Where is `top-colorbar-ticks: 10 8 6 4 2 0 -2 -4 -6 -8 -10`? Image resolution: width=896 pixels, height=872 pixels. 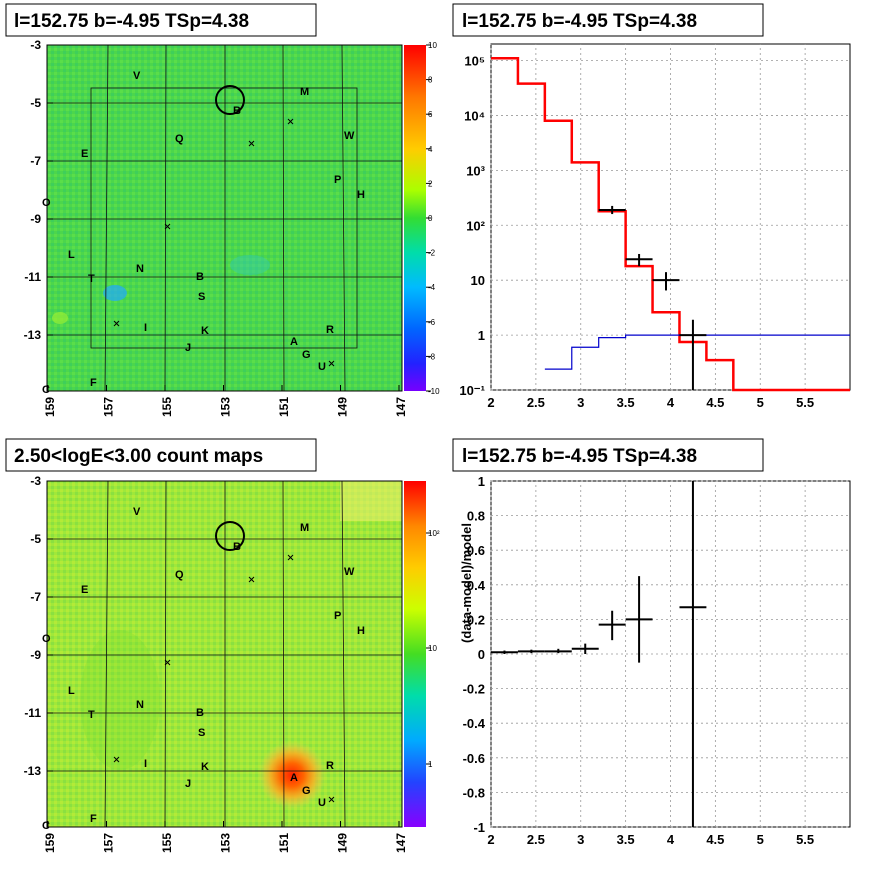 top-colorbar-ticks: 10 8 6 4 2 0 -2 -4 -6 -8 -10 is located at coordinates (433, 218).